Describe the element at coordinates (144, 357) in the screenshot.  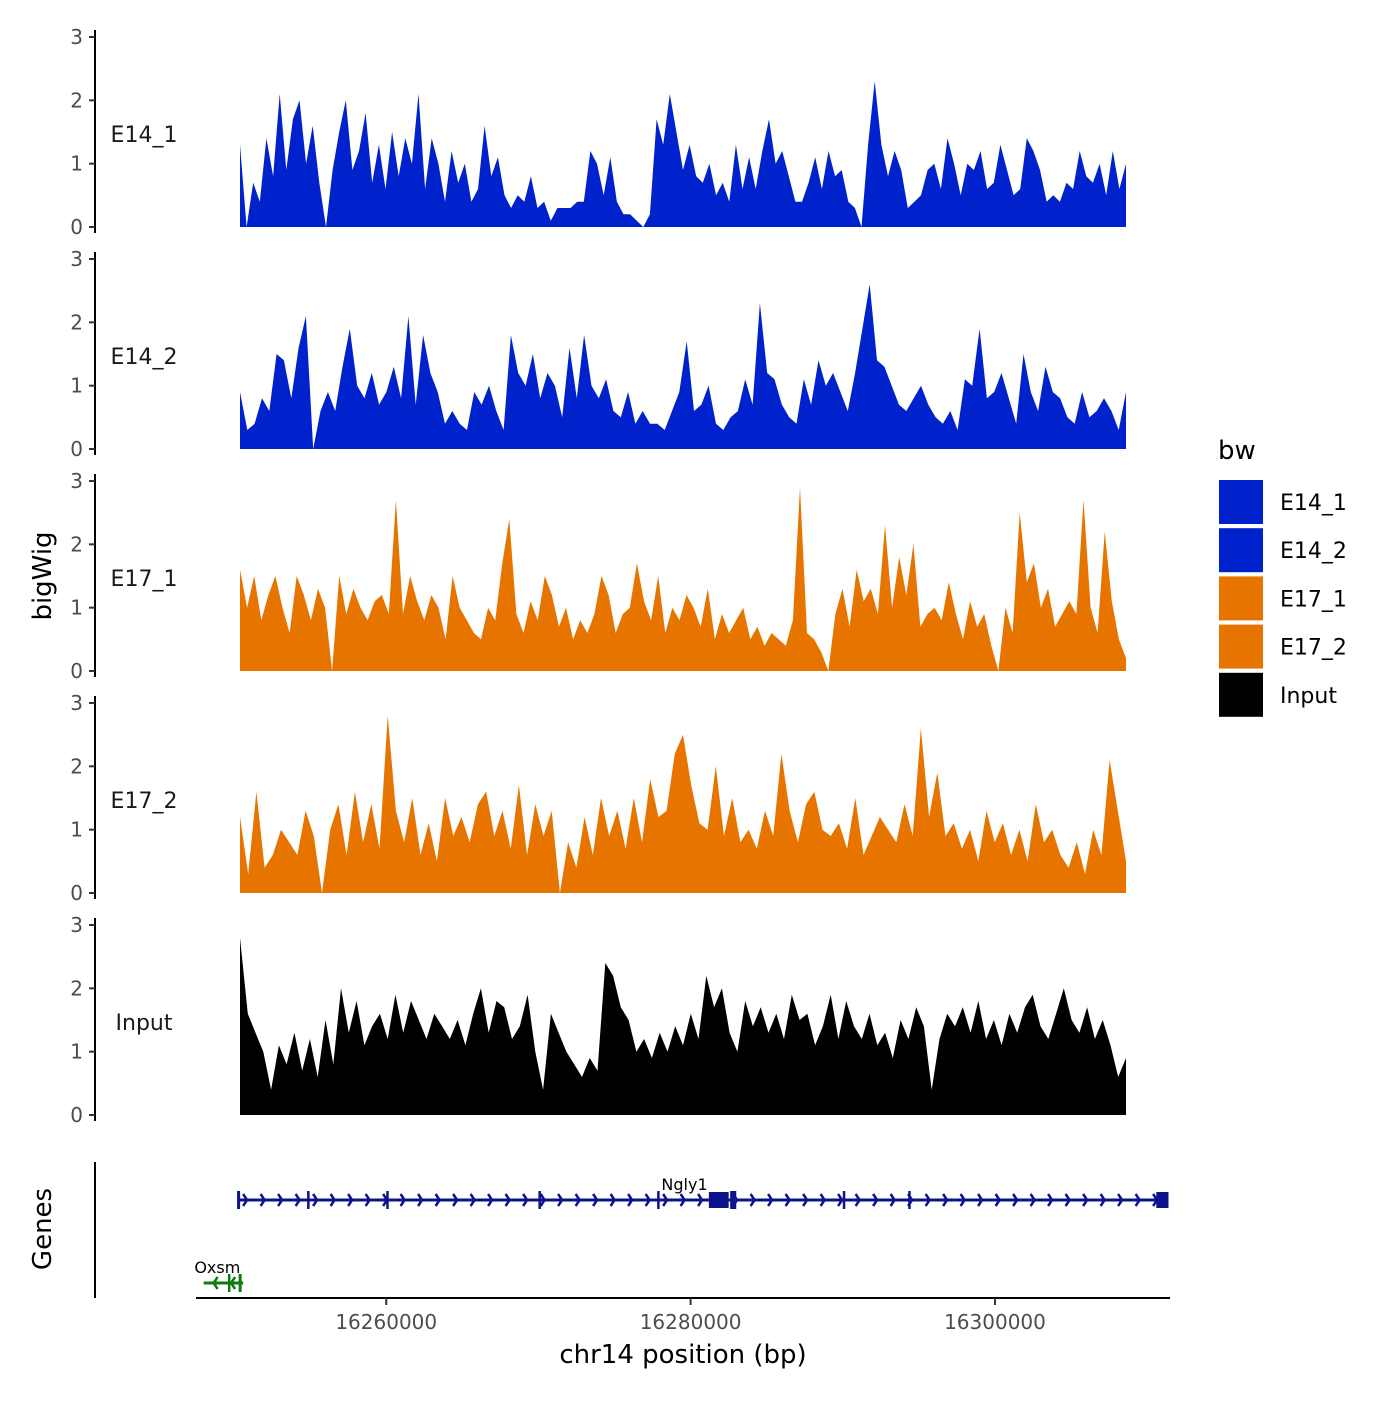
I see `track-label: E14_2` at that location.